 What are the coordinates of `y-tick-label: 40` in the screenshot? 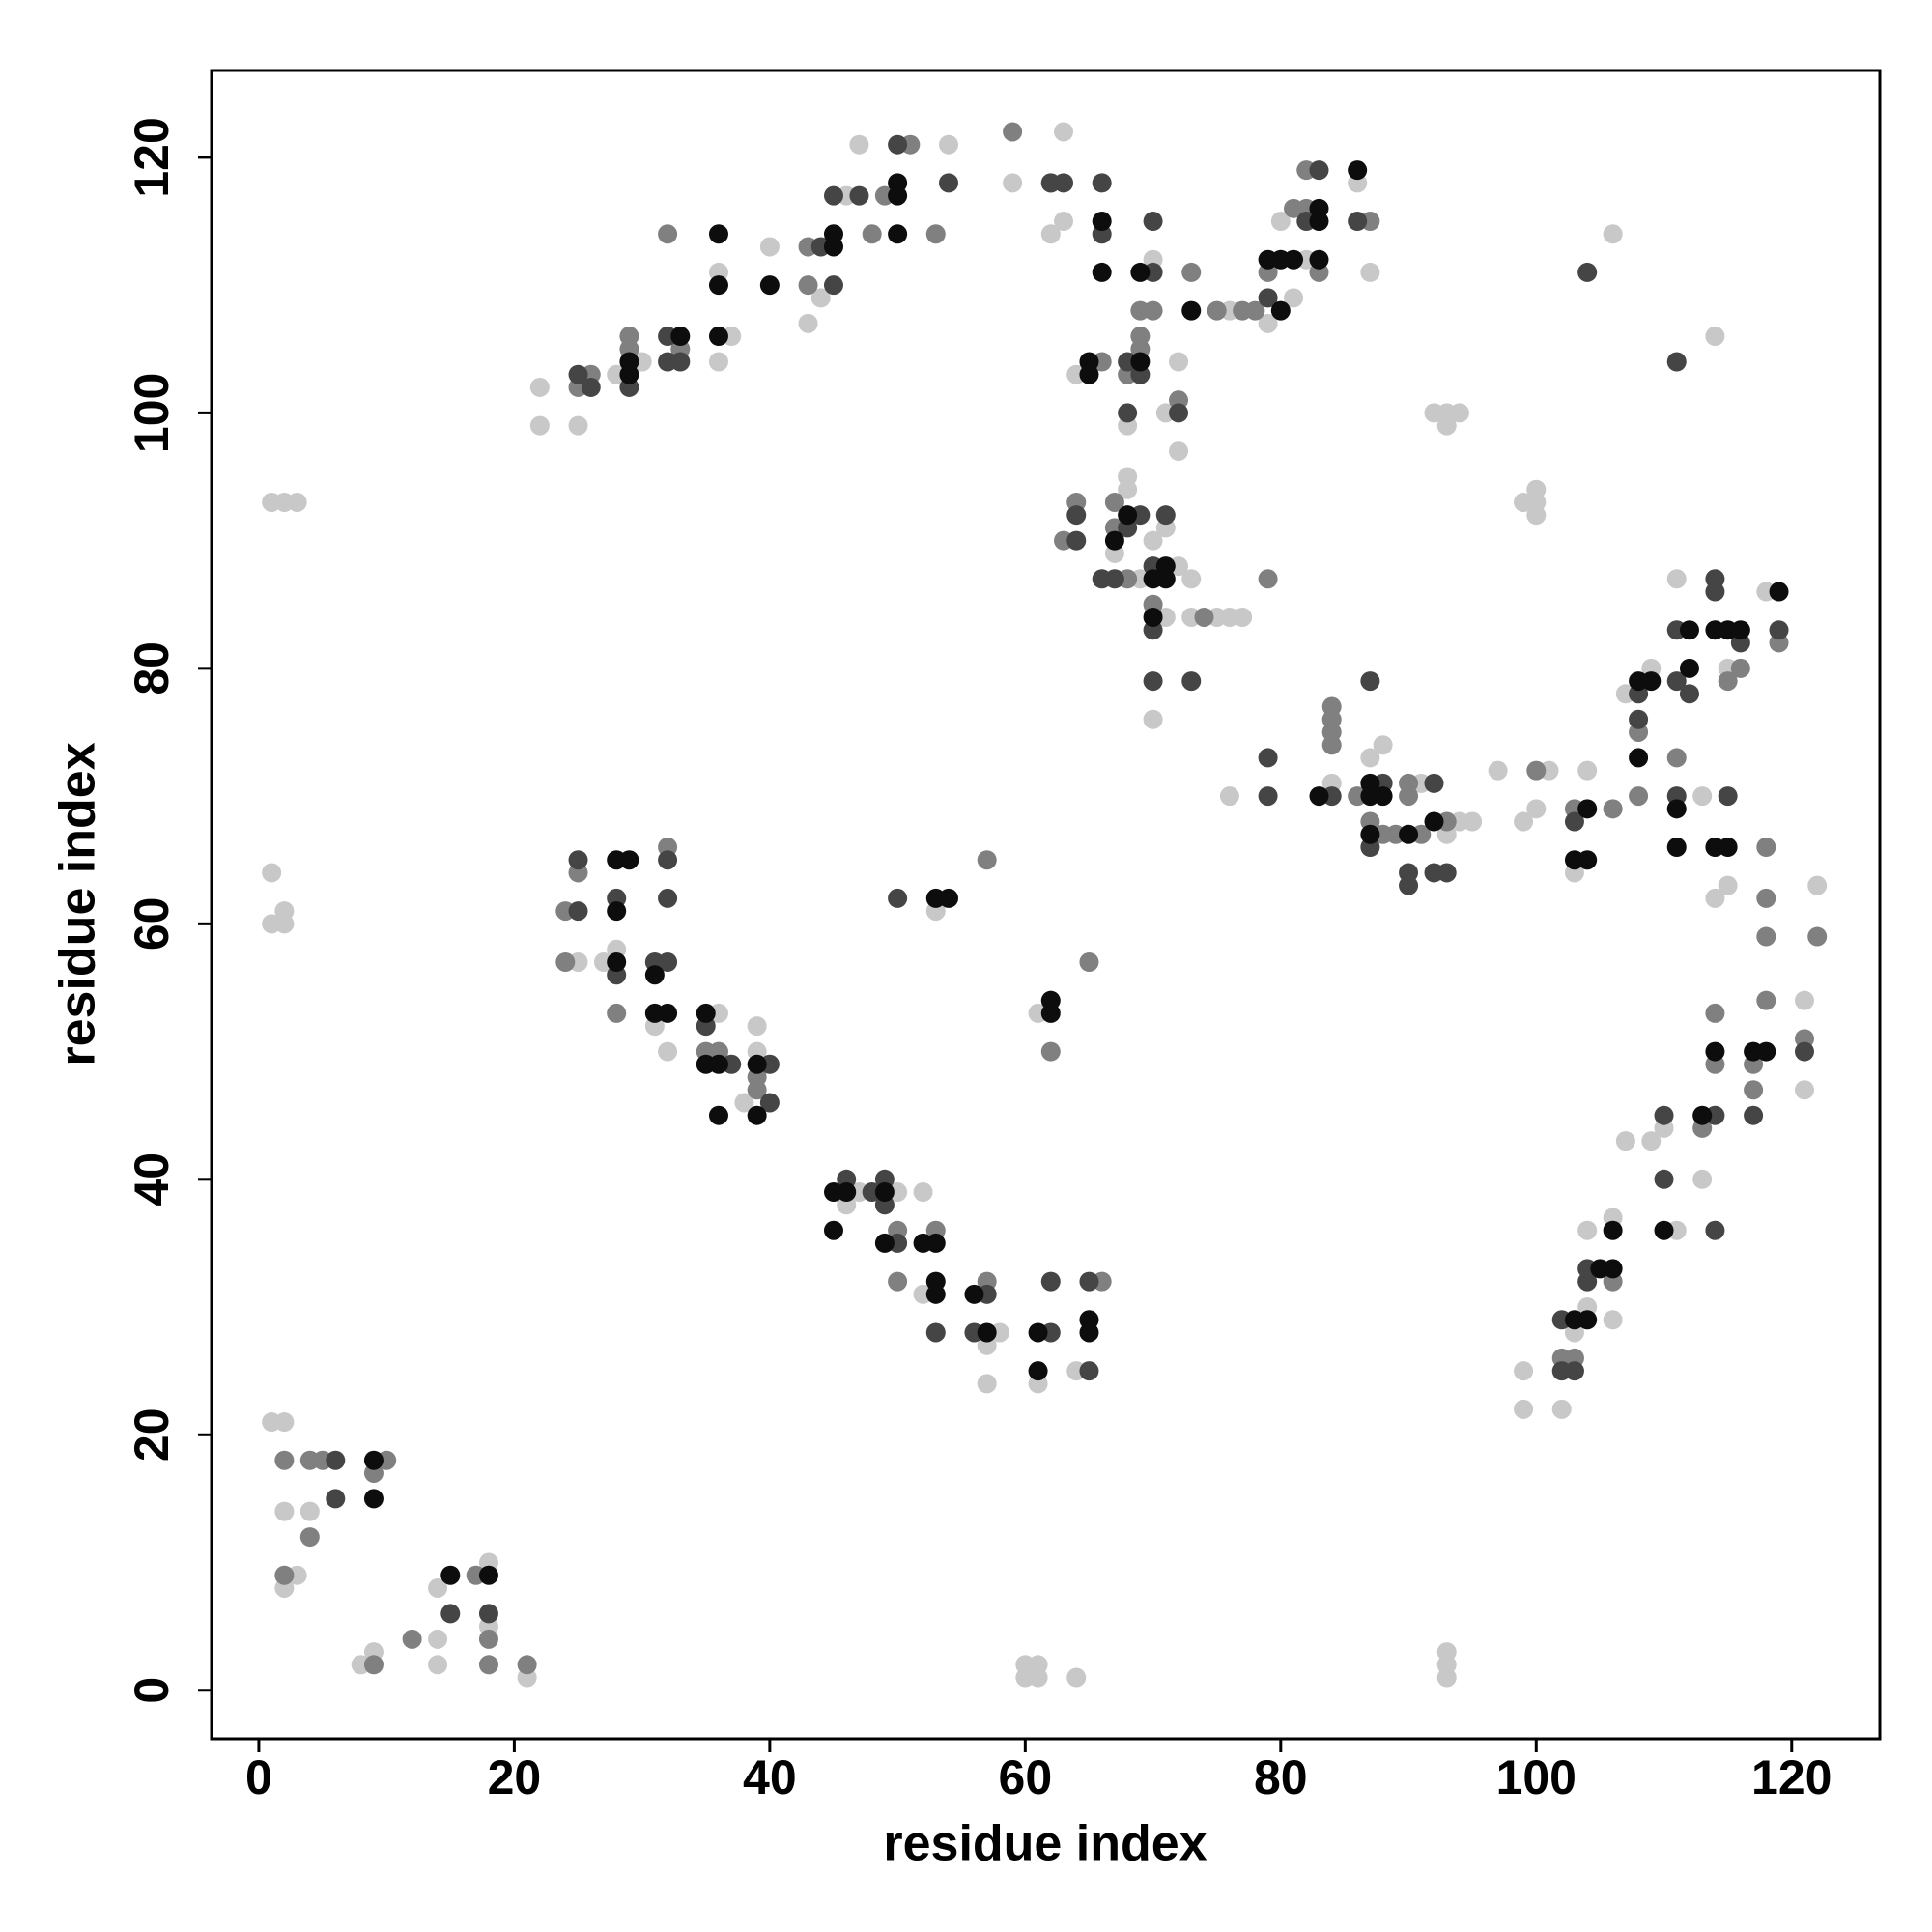 It's located at (152, 1179).